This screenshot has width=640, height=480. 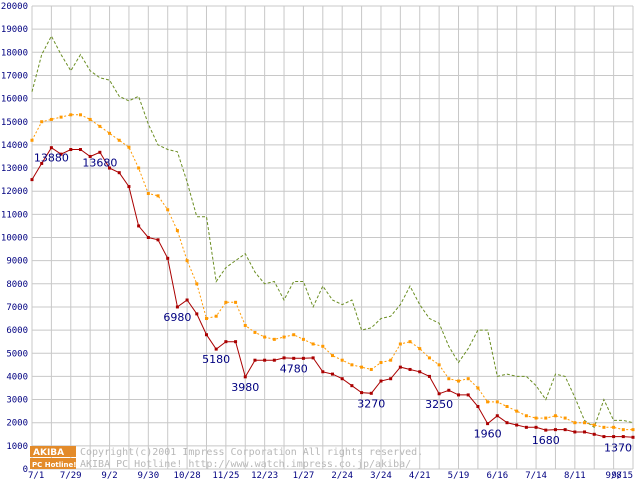 What do you see at coordinates (53, 451) in the screenshot?
I see `akiba-logo-top-bg` at bounding box center [53, 451].